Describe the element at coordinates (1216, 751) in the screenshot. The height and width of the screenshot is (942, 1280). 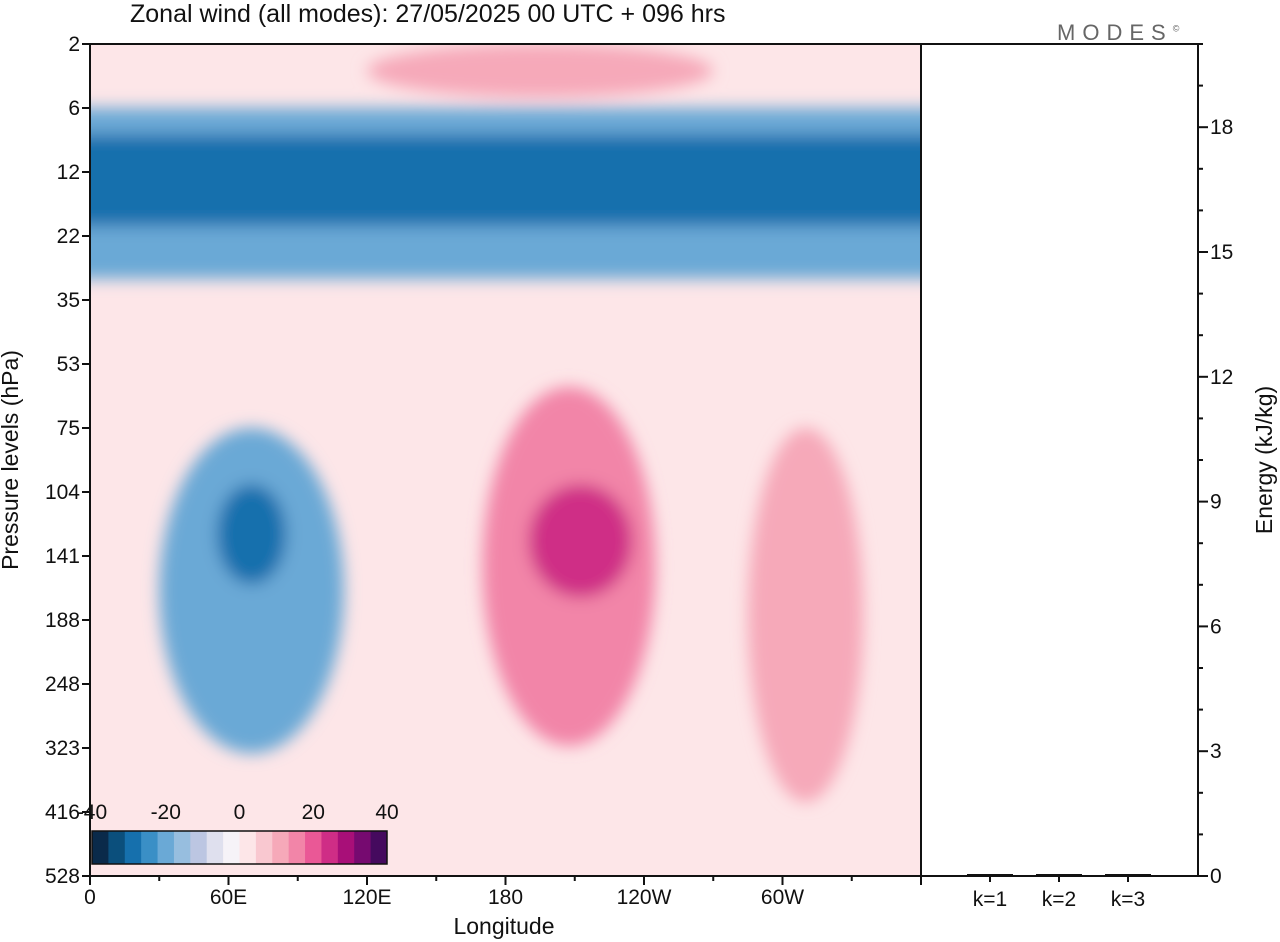
I see `energy-tick-label-3: 3` at that location.